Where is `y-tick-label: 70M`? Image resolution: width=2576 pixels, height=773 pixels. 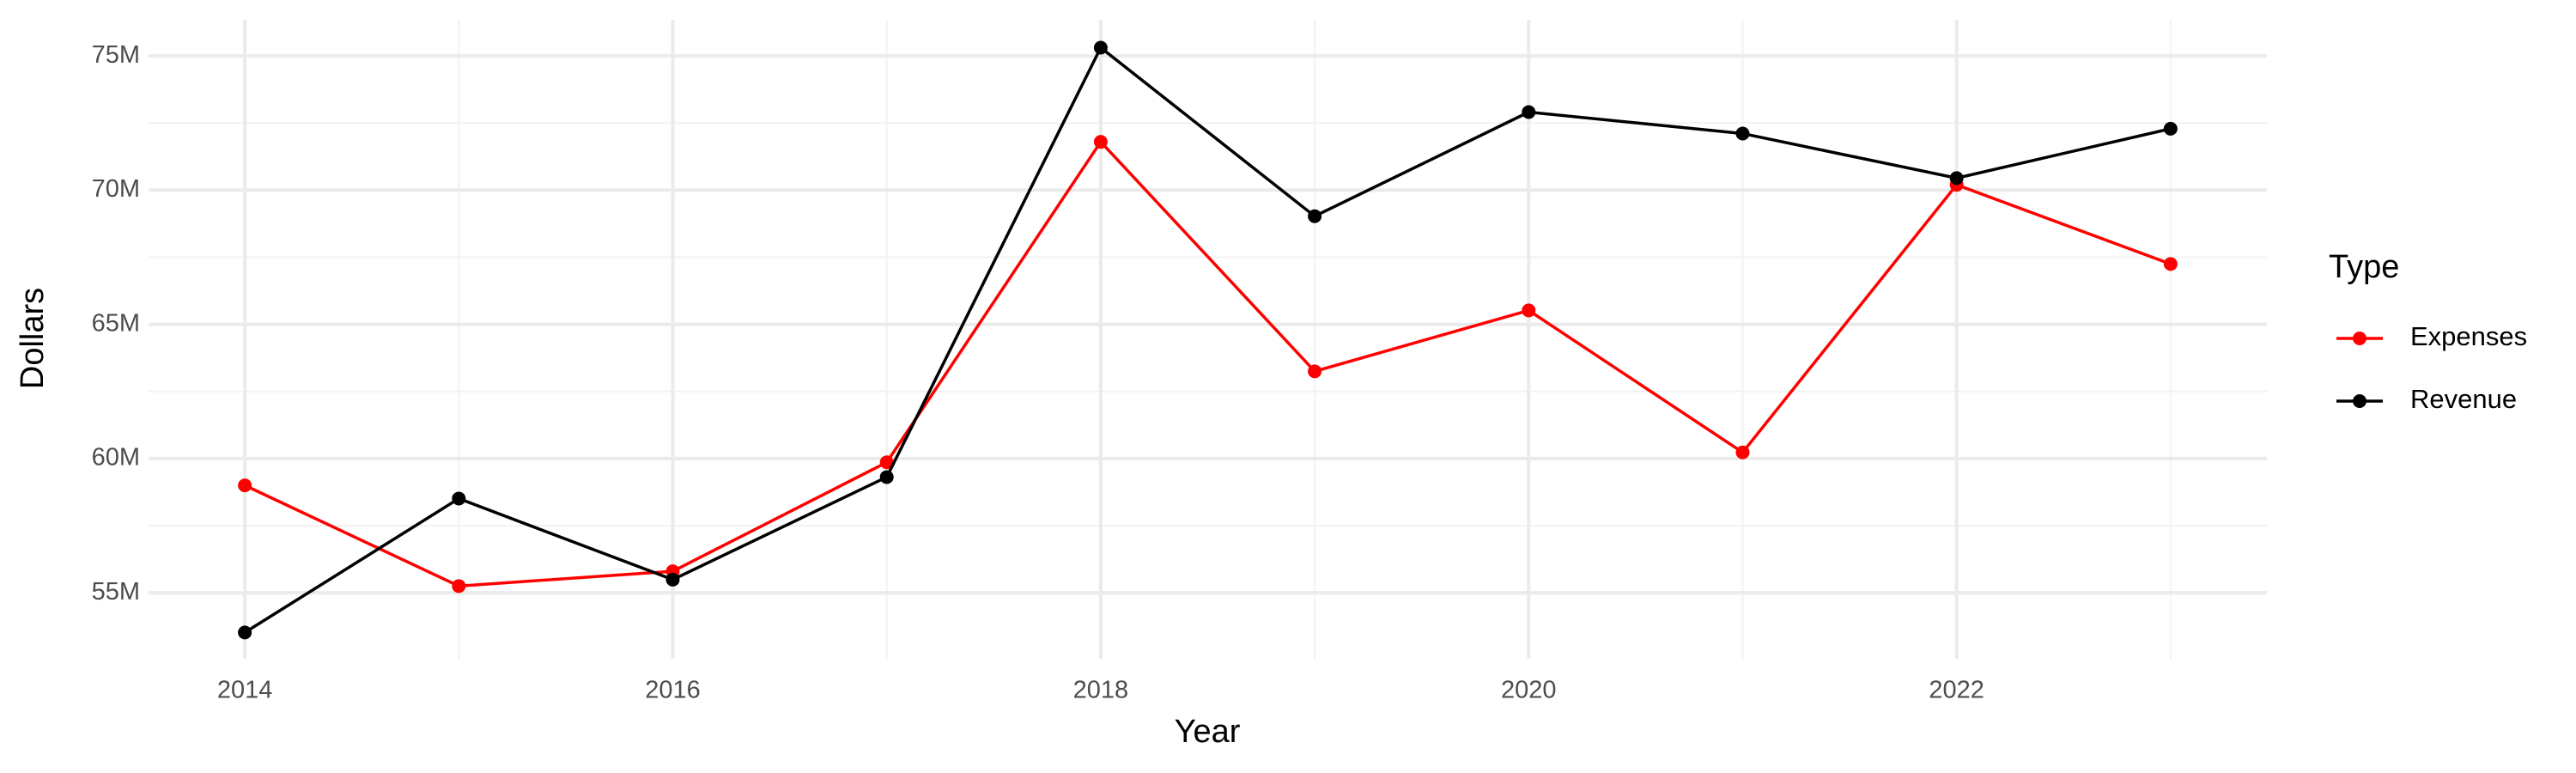
y-tick-label: 70M is located at coordinates (116, 189).